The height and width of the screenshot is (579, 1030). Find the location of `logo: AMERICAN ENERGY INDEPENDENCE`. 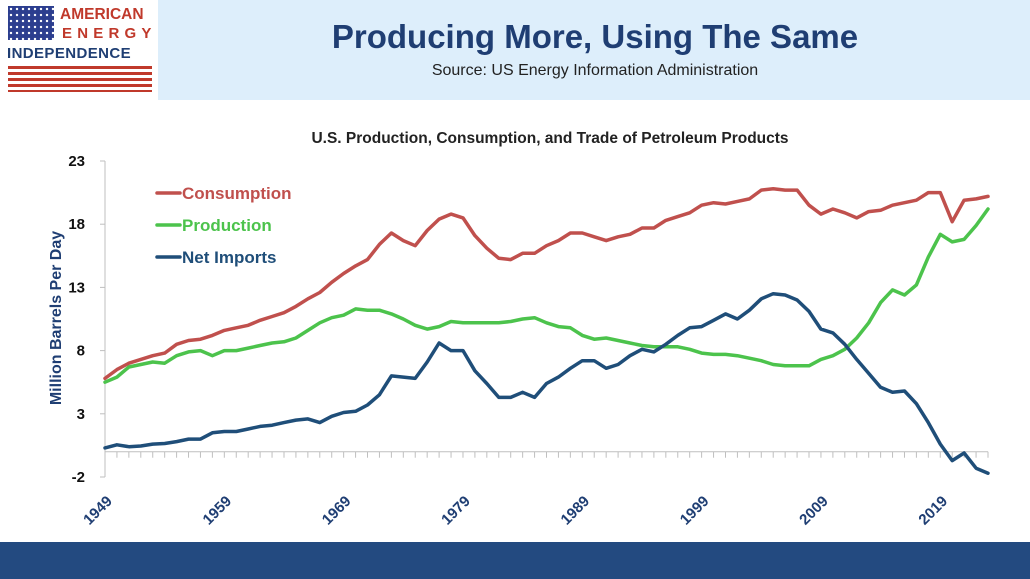

logo: AMERICAN ENERGY INDEPENDENCE is located at coordinates (79, 50).